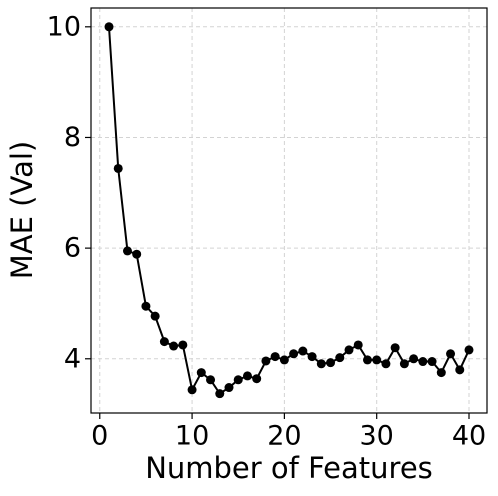  I want to click on x-axis-label: Number of Features, so click(289, 468).